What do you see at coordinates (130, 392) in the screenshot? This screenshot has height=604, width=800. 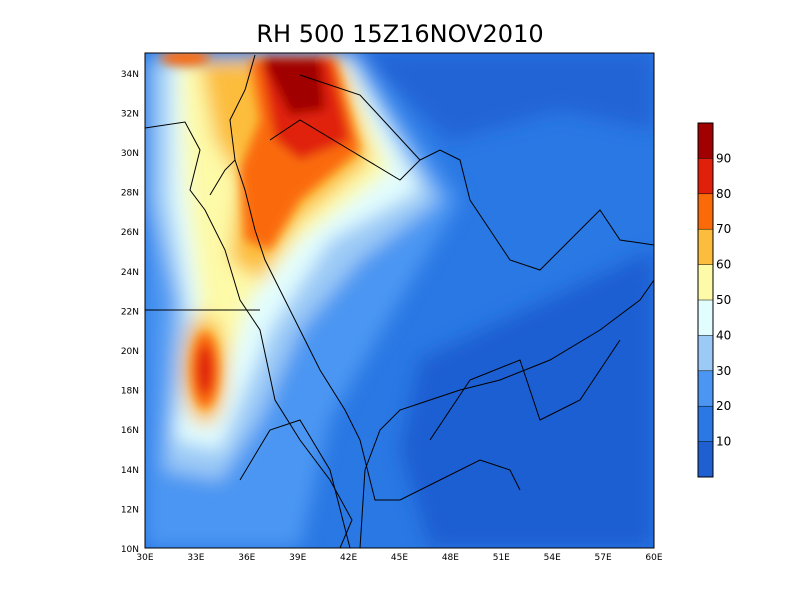 I see `lat-label: 18N` at bounding box center [130, 392].